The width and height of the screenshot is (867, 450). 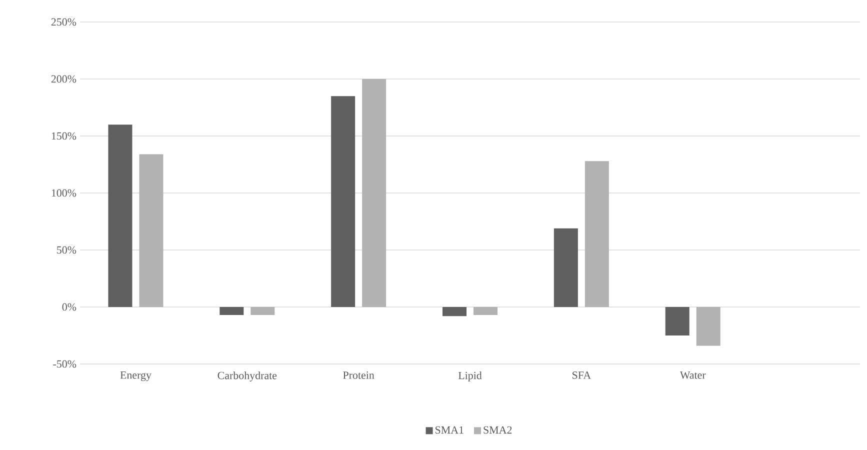 I want to click on legend-label: SMA1, so click(x=450, y=430).